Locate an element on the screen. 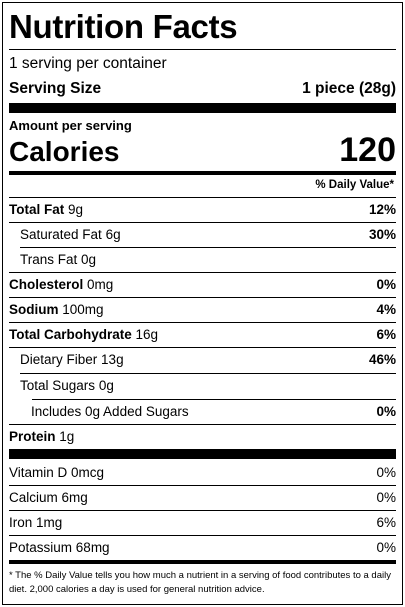 The height and width of the screenshot is (607, 405). vitamin-row-potassium: Potassium 68mg 0% is located at coordinates (202, 547).